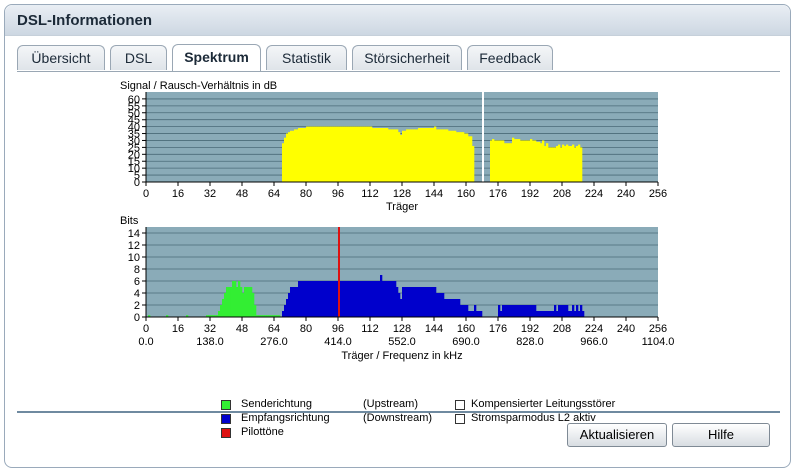  I want to click on x-tick-label: 0, so click(146, 194).